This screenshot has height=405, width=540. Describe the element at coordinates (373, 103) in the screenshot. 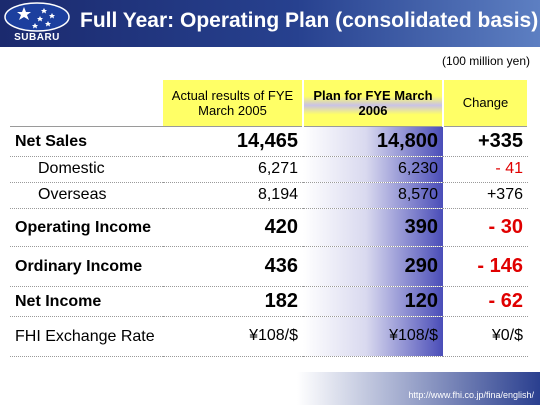

I see `column-header-plan: Plan for FYE March 2006` at that location.